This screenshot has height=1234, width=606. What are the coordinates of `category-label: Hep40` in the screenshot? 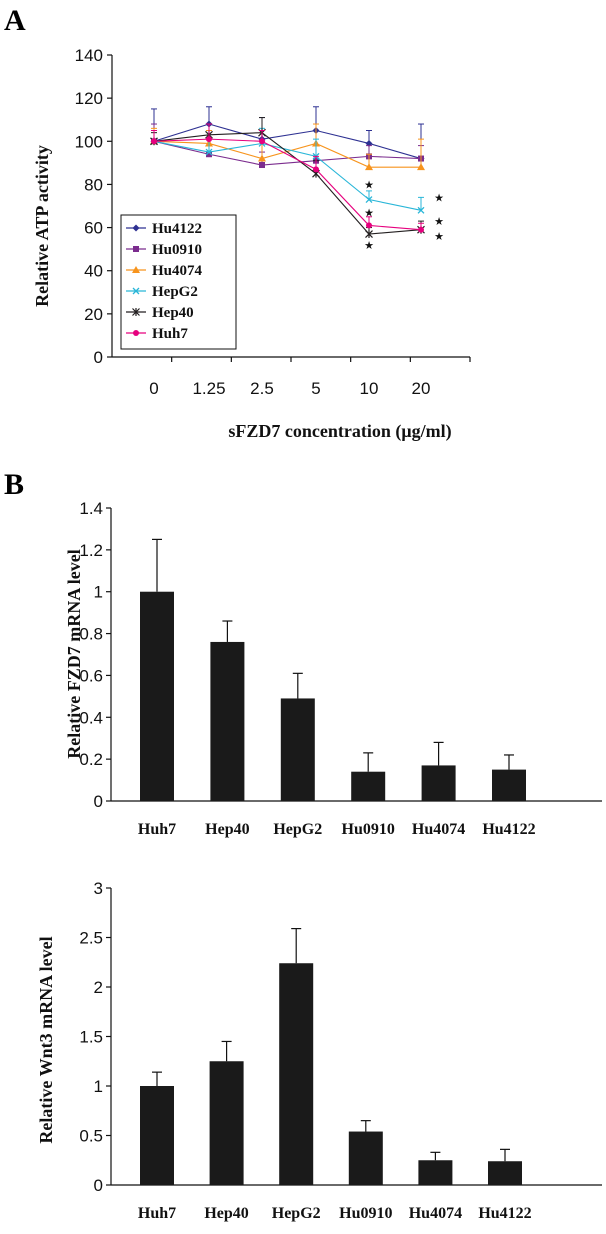 It's located at (226, 1213).